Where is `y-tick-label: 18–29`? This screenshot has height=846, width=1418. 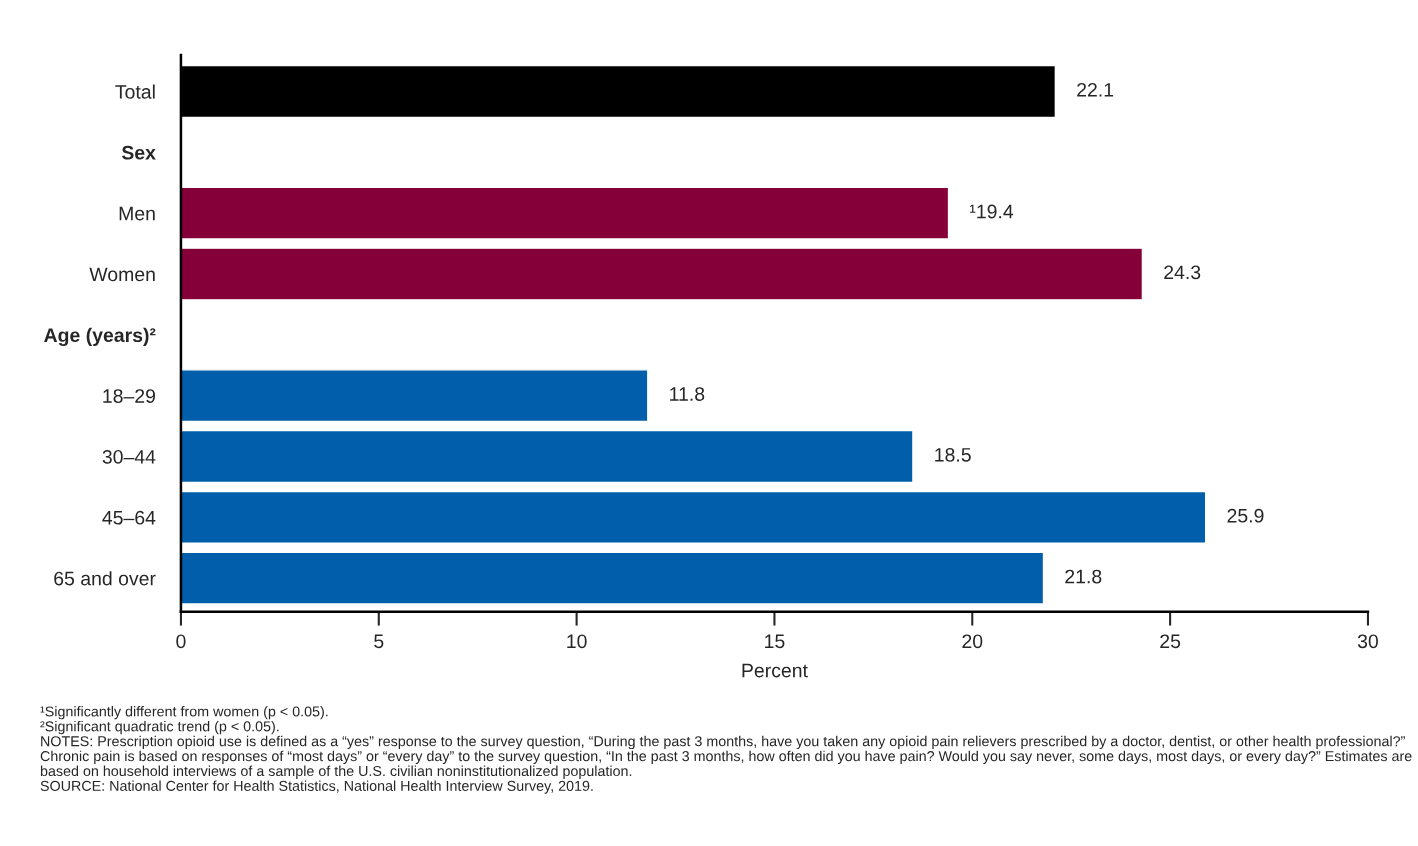 y-tick-label: 18–29 is located at coordinates (129, 396).